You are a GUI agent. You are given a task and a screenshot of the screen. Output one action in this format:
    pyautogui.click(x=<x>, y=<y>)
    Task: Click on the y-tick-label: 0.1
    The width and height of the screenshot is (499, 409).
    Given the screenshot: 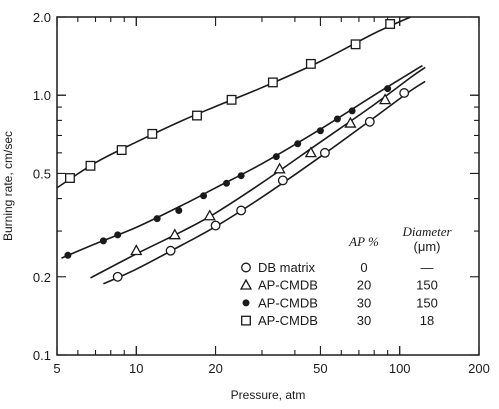 What is the action you would take?
    pyautogui.click(x=42, y=355)
    